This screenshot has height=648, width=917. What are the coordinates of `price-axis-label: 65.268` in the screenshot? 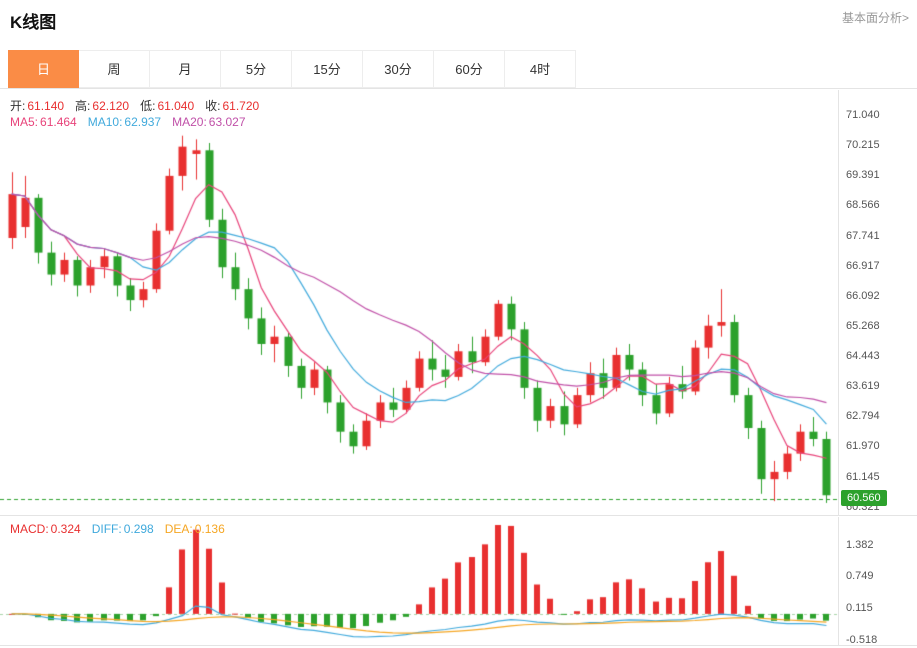 It's located at (863, 325).